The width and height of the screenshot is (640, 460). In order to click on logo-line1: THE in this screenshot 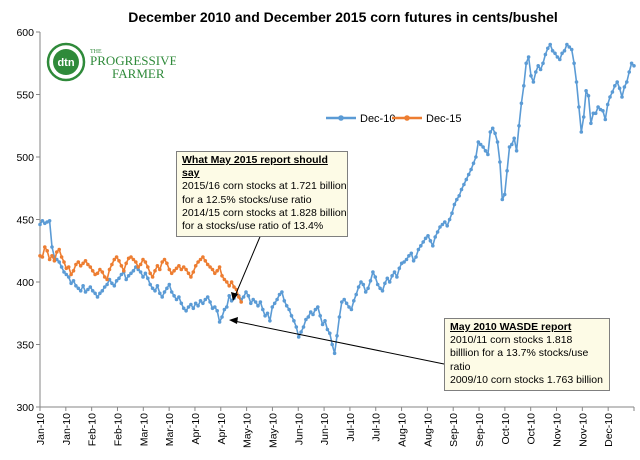, I will do `click(96, 52)`.